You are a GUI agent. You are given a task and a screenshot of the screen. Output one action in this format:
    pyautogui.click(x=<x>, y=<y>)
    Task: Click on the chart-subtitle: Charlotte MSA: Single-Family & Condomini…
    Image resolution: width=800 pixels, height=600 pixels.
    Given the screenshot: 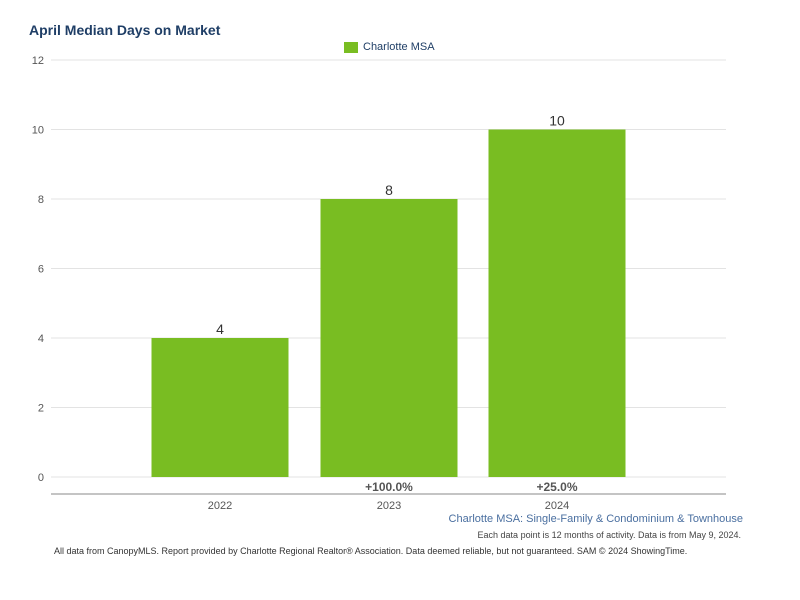 What is the action you would take?
    pyautogui.click(x=595, y=519)
    